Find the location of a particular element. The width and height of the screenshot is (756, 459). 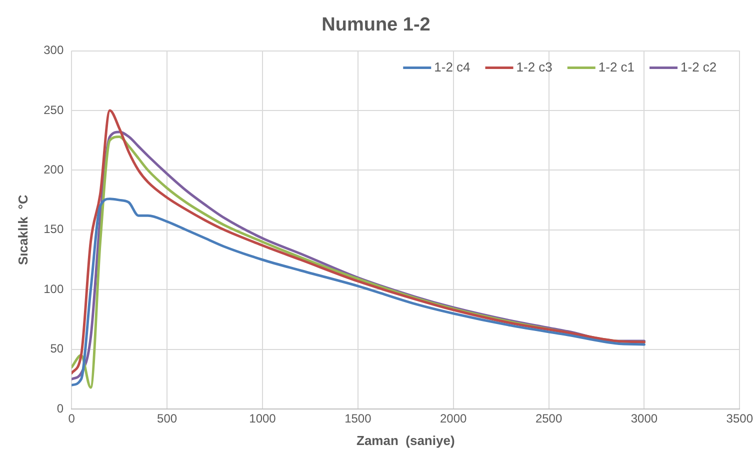

x-tick-label: 1000 is located at coordinates (262, 419).